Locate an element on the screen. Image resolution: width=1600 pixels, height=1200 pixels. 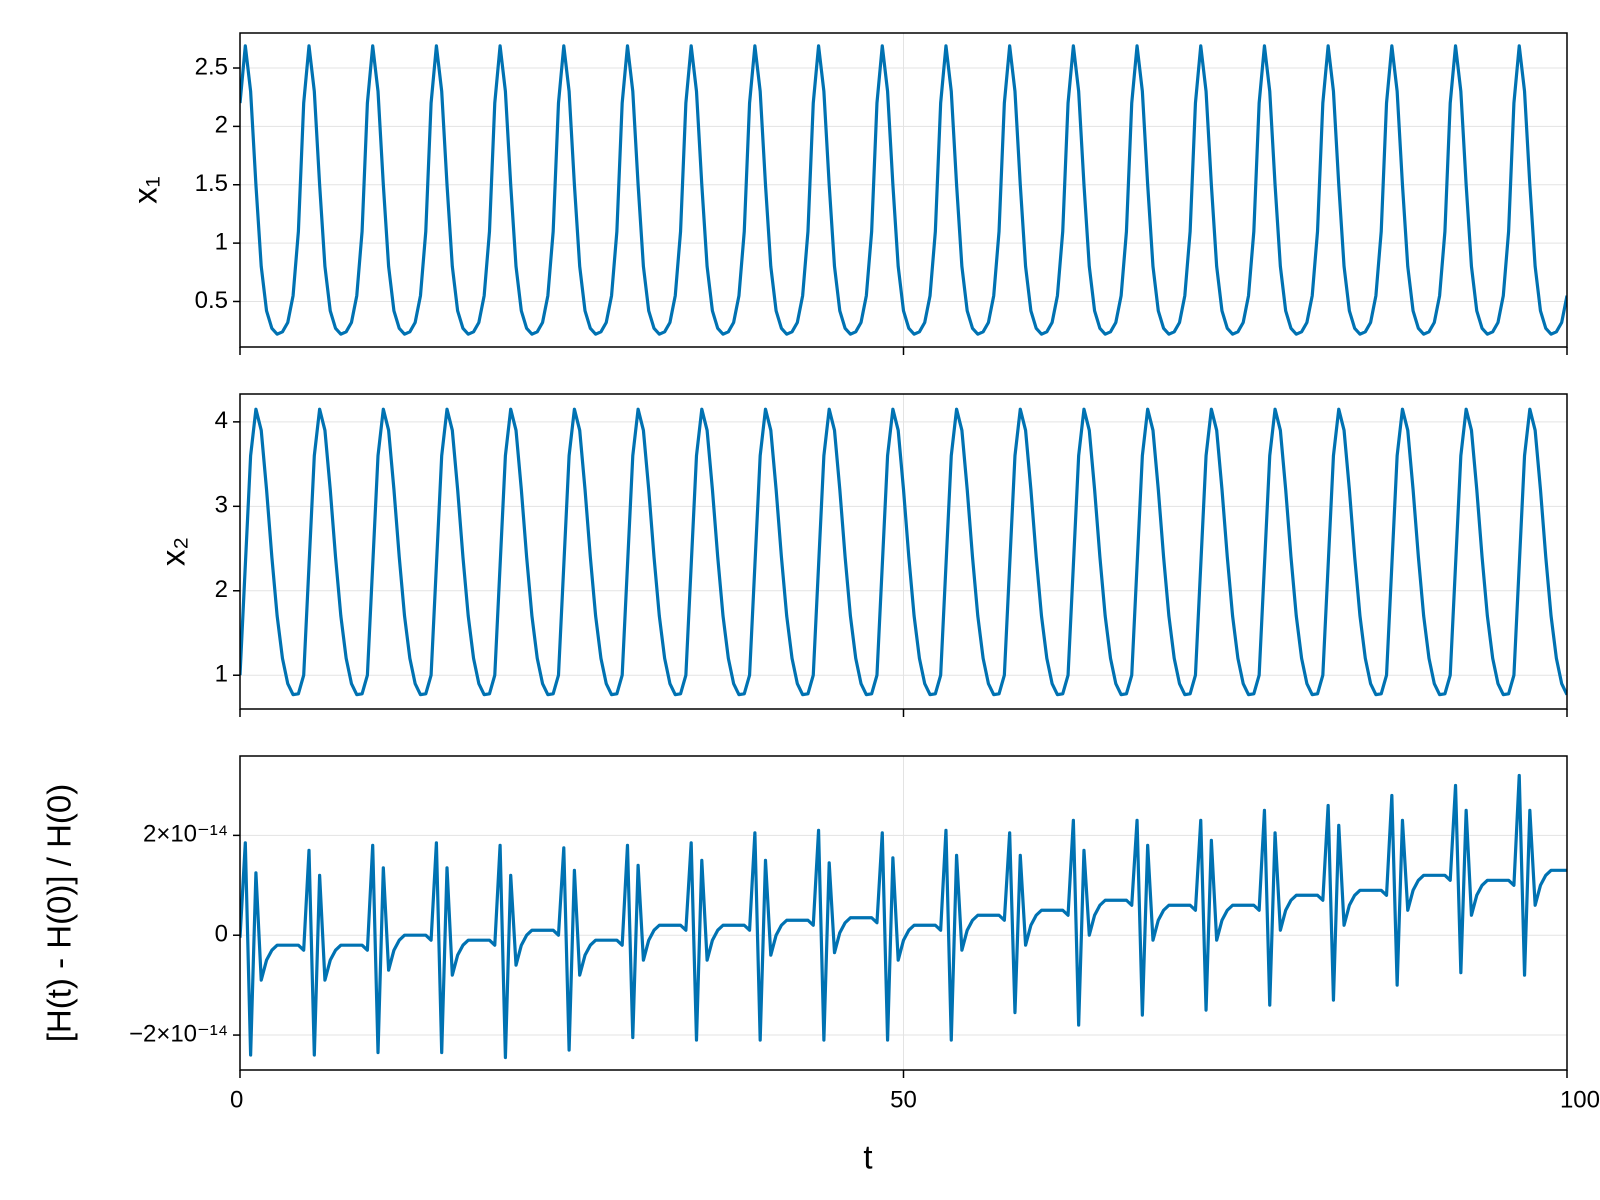
y-tick-label: 2.5 is located at coordinates (211, 66).